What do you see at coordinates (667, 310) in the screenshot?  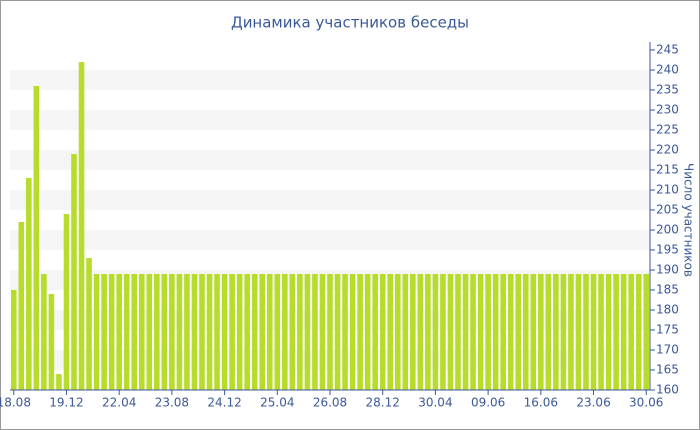 I see `y-tick-label: 180` at bounding box center [667, 310].